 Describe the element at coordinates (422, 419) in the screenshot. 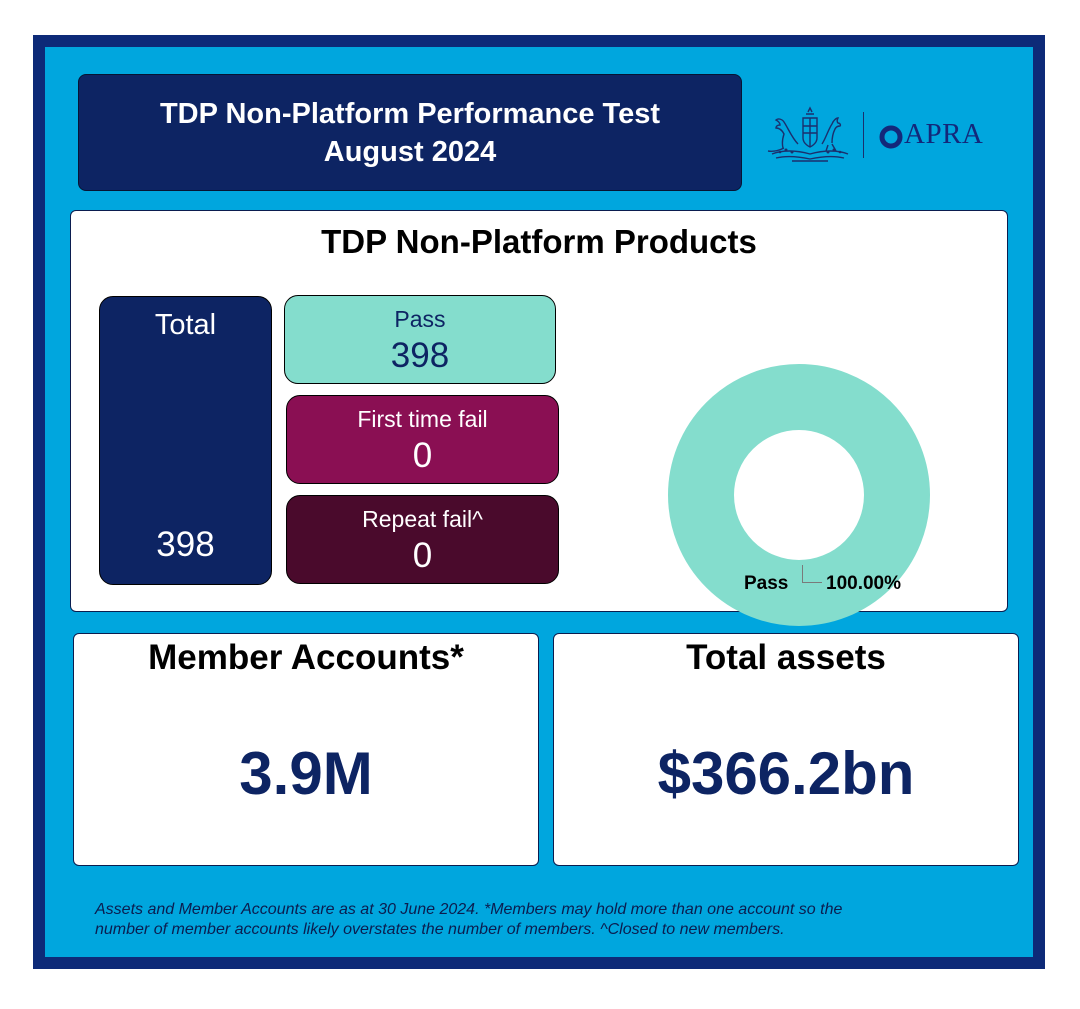

I see `first-time-fail-label: First time fail` at that location.